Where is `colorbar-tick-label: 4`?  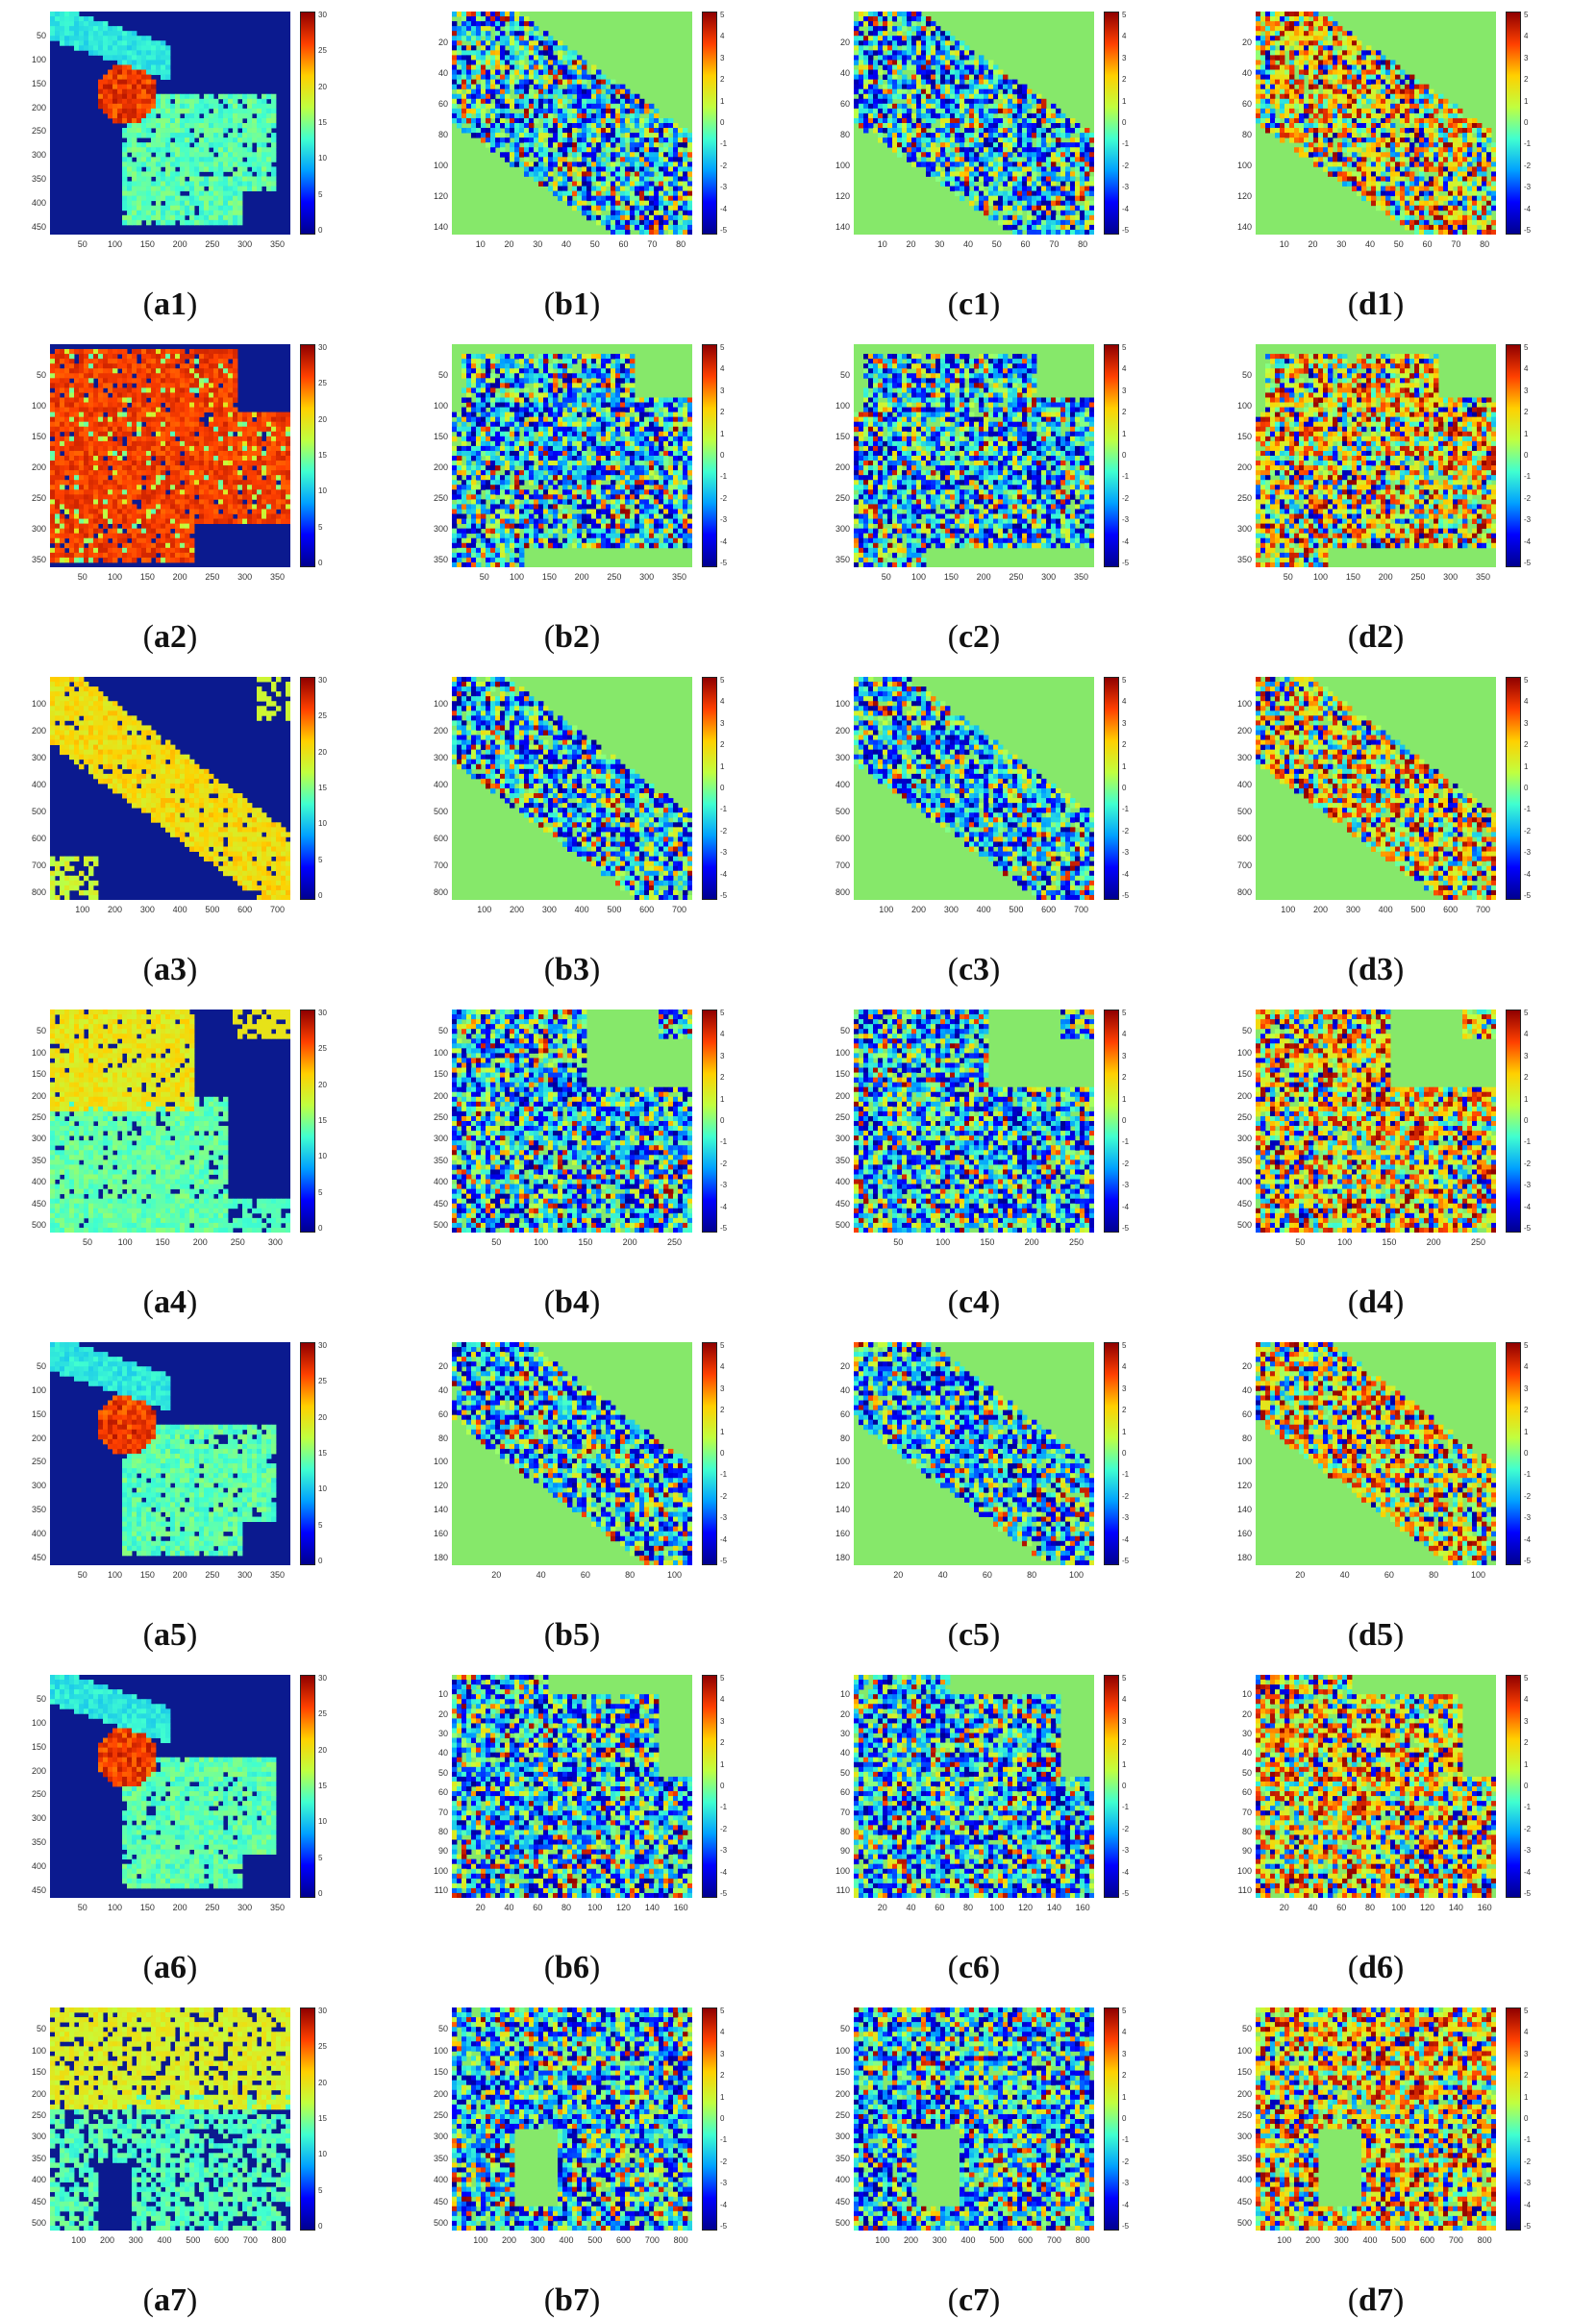 colorbar-tick-label: 4 is located at coordinates (1124, 1367).